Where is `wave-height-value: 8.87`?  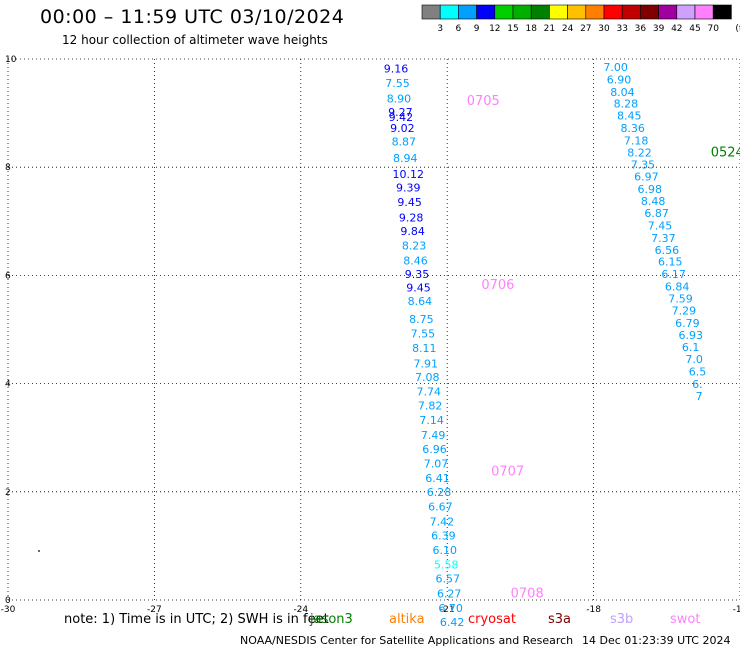 wave-height-value: 8.87 is located at coordinates (404, 142).